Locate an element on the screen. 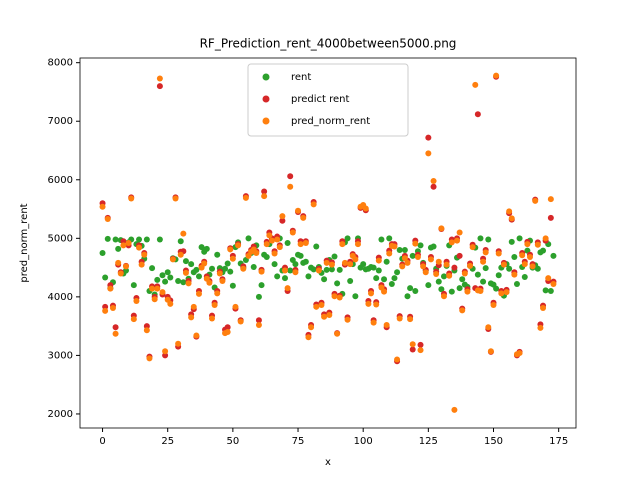  x-tick-label: 100 is located at coordinates (363, 441).